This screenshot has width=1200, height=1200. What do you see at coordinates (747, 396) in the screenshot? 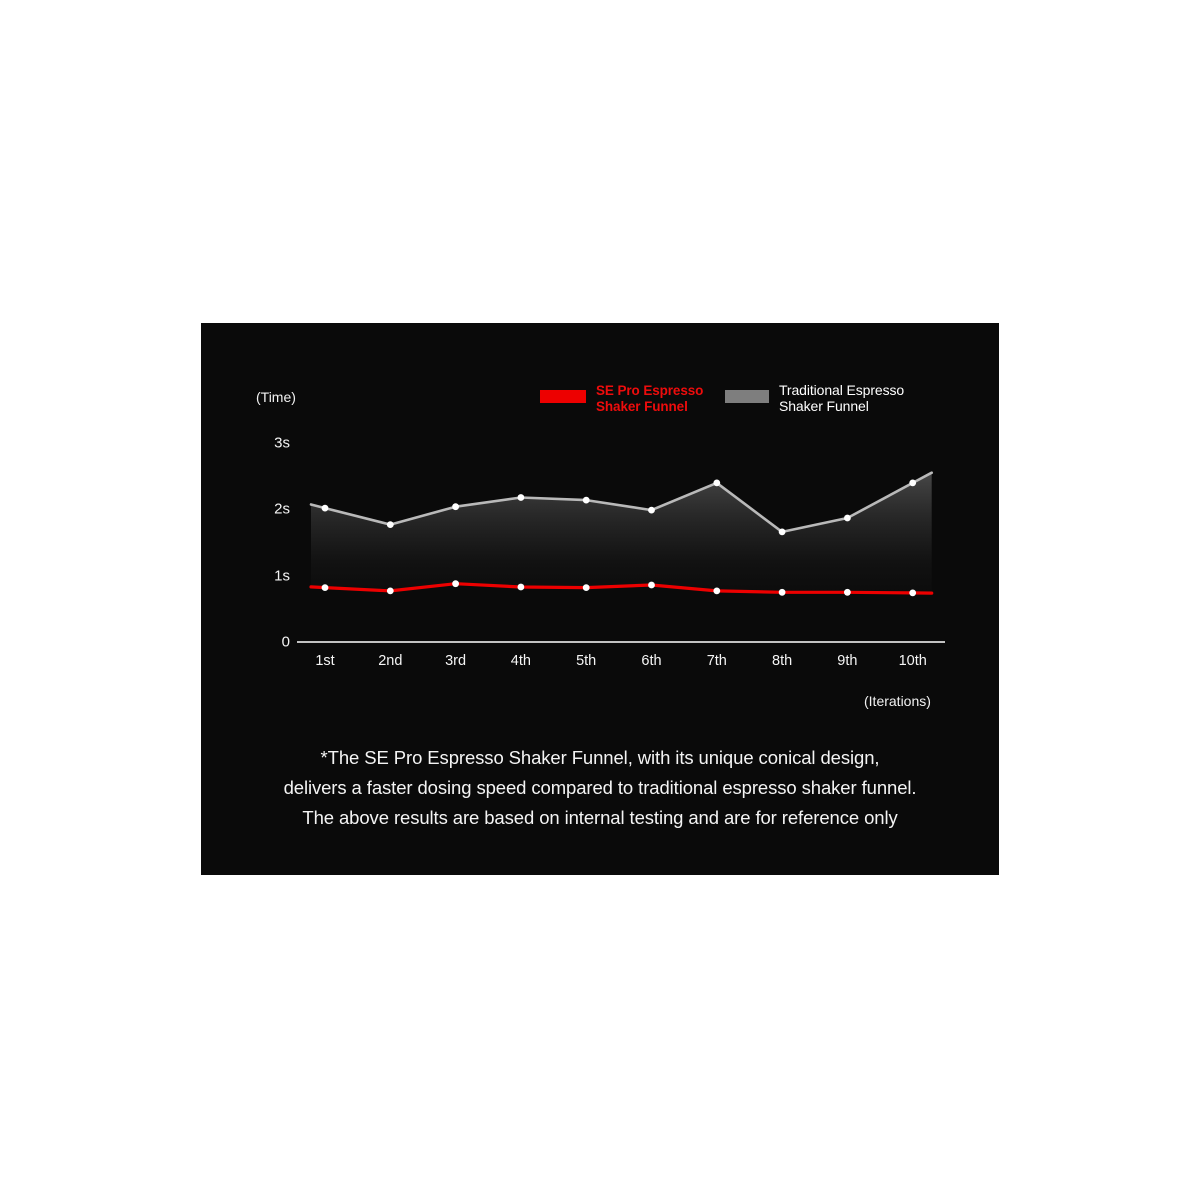
I see `legend-swatch-icon-traditional` at bounding box center [747, 396].